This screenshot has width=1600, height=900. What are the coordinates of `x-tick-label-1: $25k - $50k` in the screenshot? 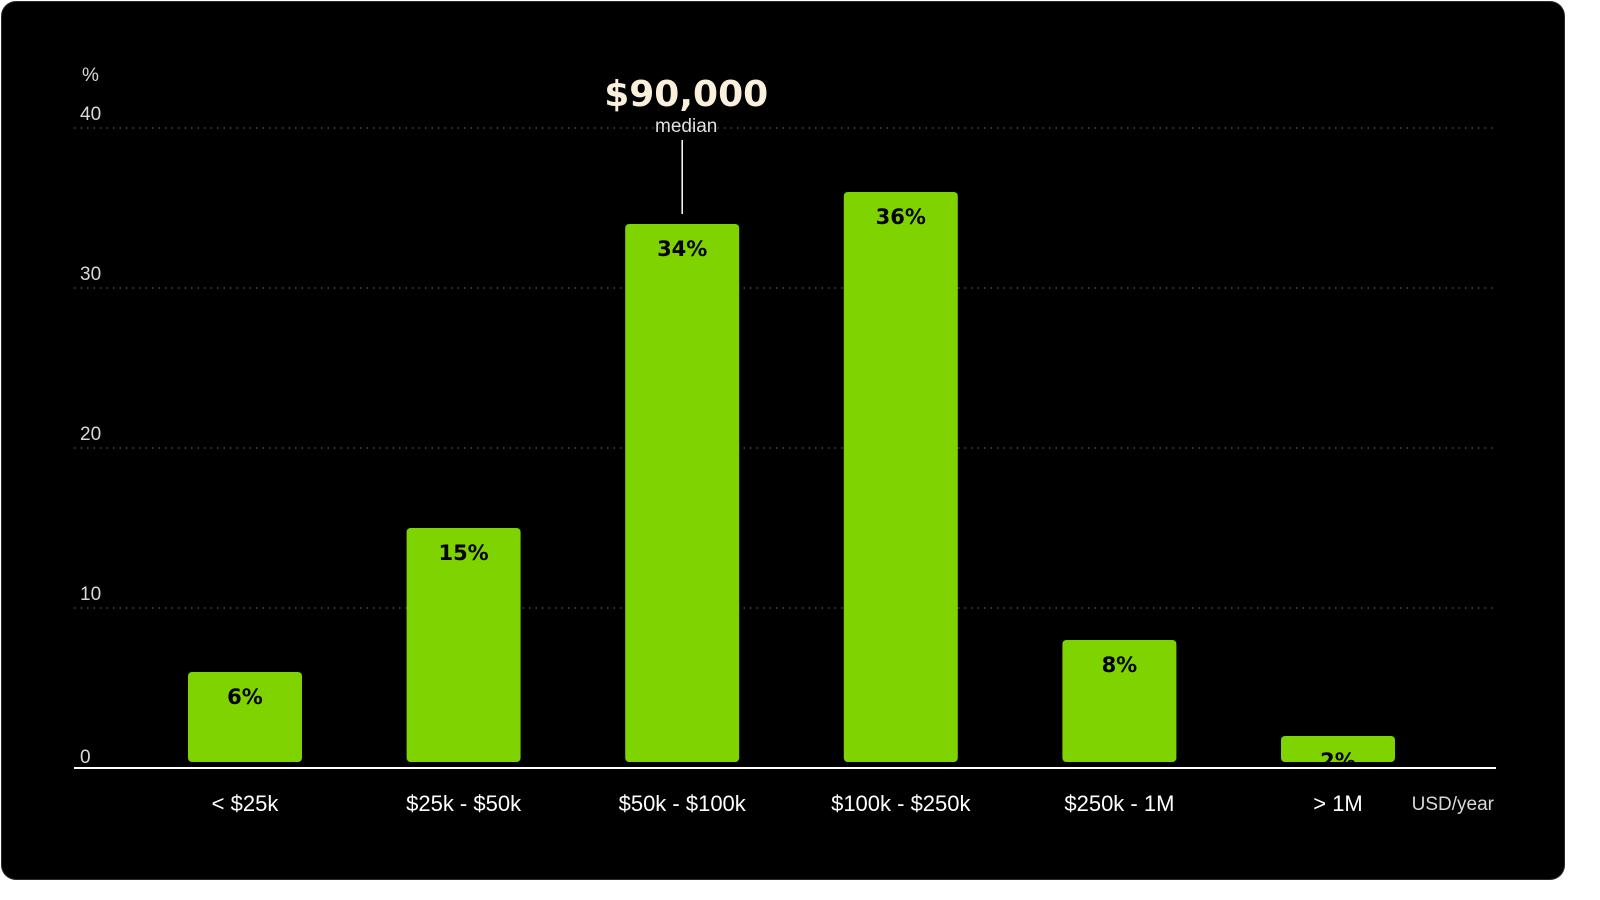 It's located at (464, 803).